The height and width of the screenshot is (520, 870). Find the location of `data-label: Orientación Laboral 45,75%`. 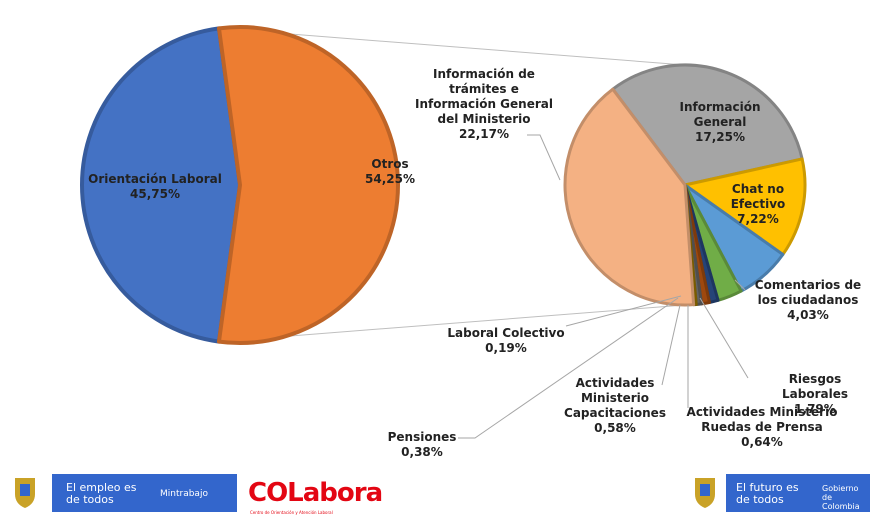

data-label: Orientación Laboral 45,75% is located at coordinates (155, 187).